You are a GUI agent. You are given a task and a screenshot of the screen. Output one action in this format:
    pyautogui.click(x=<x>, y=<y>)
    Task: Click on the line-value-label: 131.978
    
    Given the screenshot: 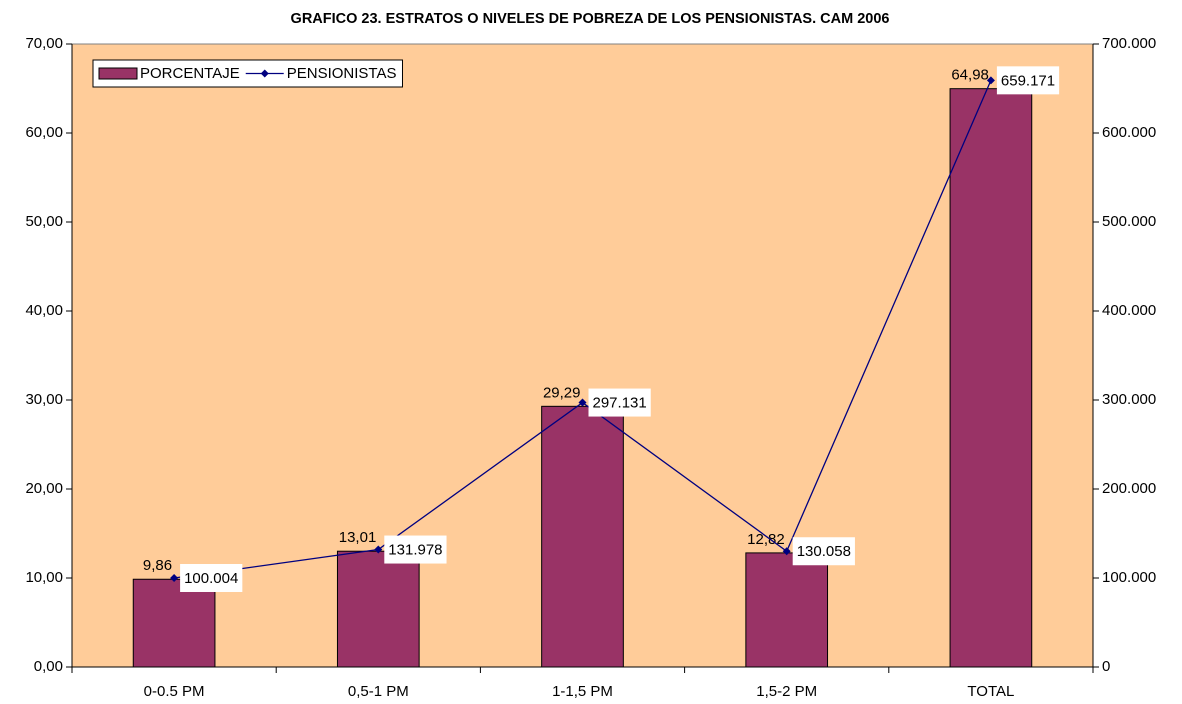 What is the action you would take?
    pyautogui.click(x=415, y=550)
    